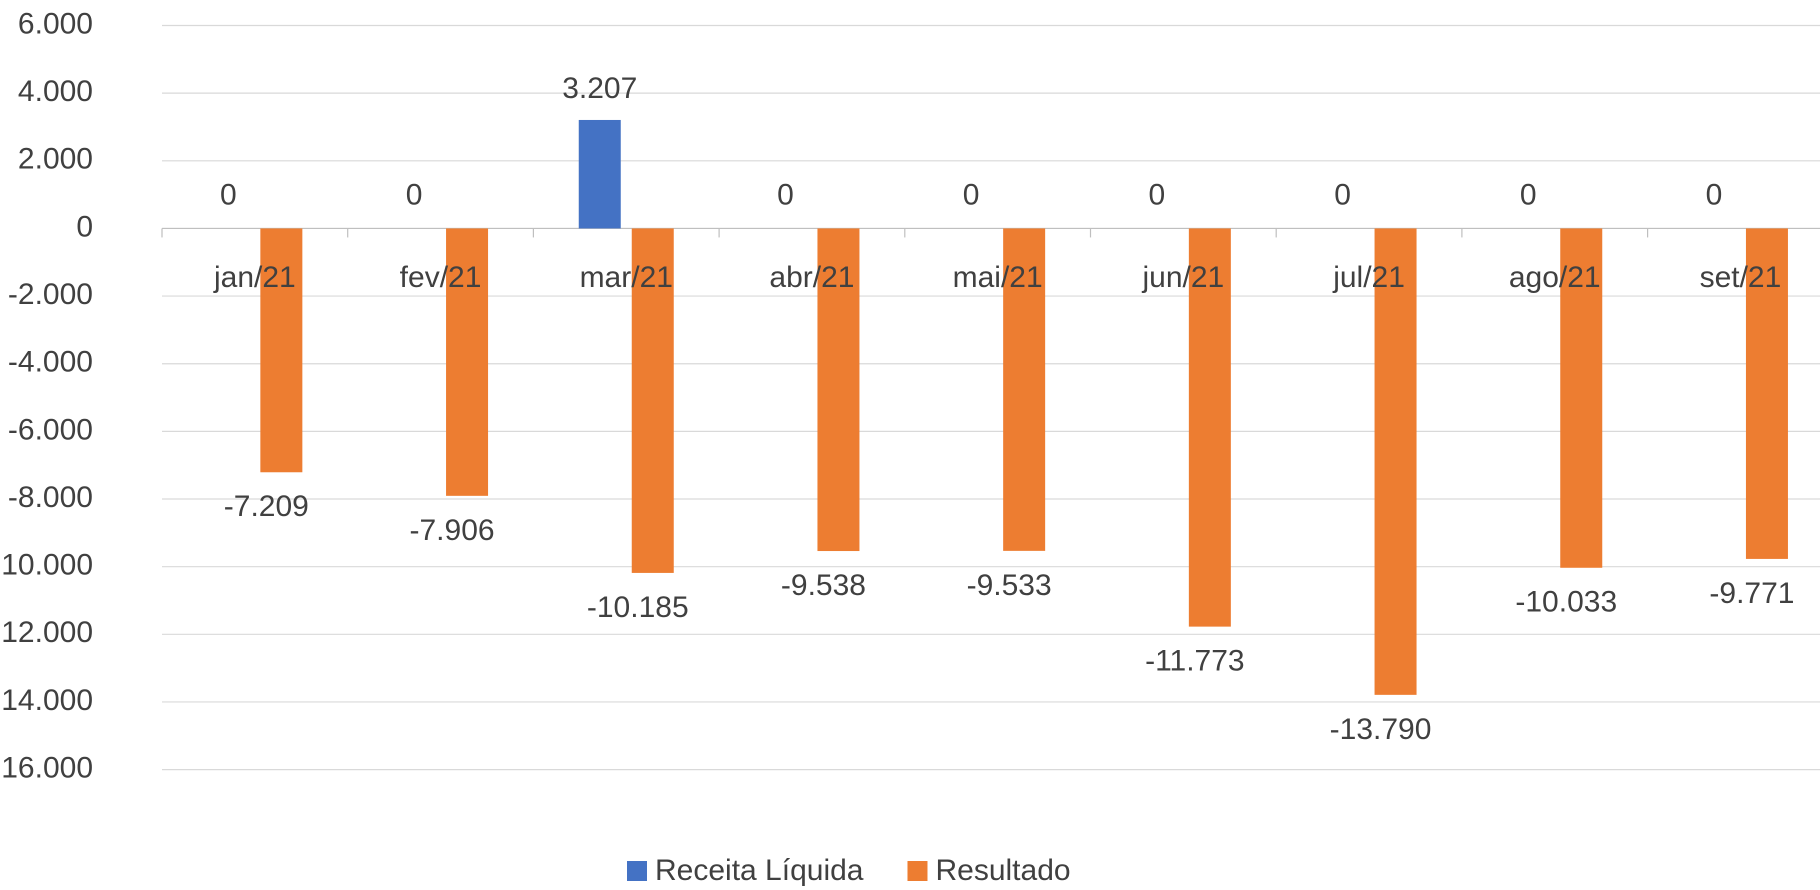 Image resolution: width=1820 pixels, height=890 pixels. What do you see at coordinates (638, 607) in the screenshot?
I see `data-label: -10.185` at bounding box center [638, 607].